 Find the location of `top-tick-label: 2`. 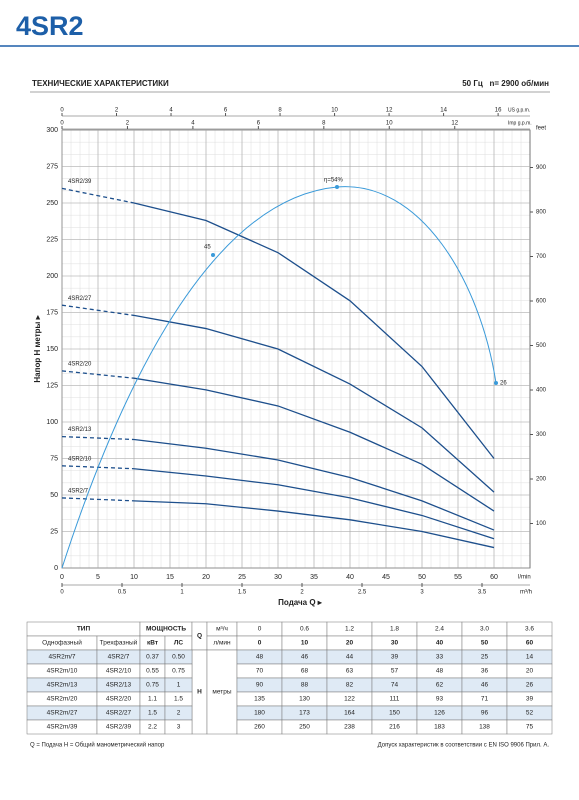

top-tick-label: 2 is located at coordinates (128, 124).